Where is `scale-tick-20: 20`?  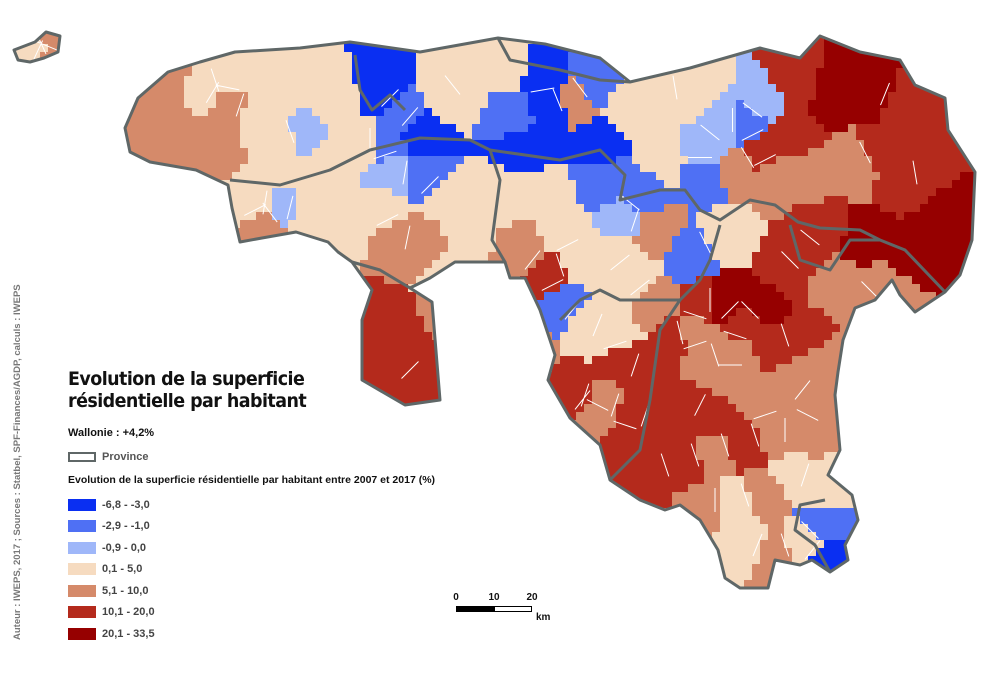 scale-tick-20: 20 is located at coordinates (532, 597).